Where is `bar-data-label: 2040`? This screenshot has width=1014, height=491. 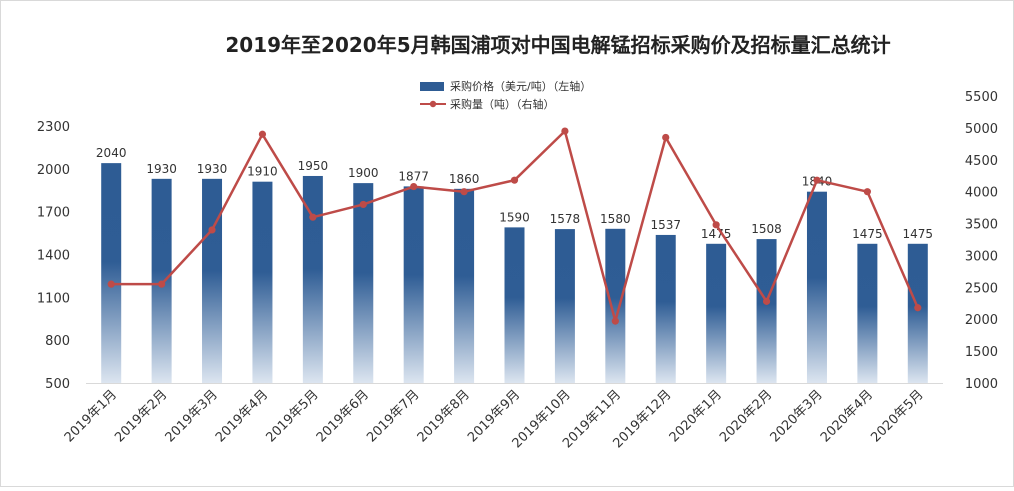 bar-data-label: 2040 is located at coordinates (111, 153).